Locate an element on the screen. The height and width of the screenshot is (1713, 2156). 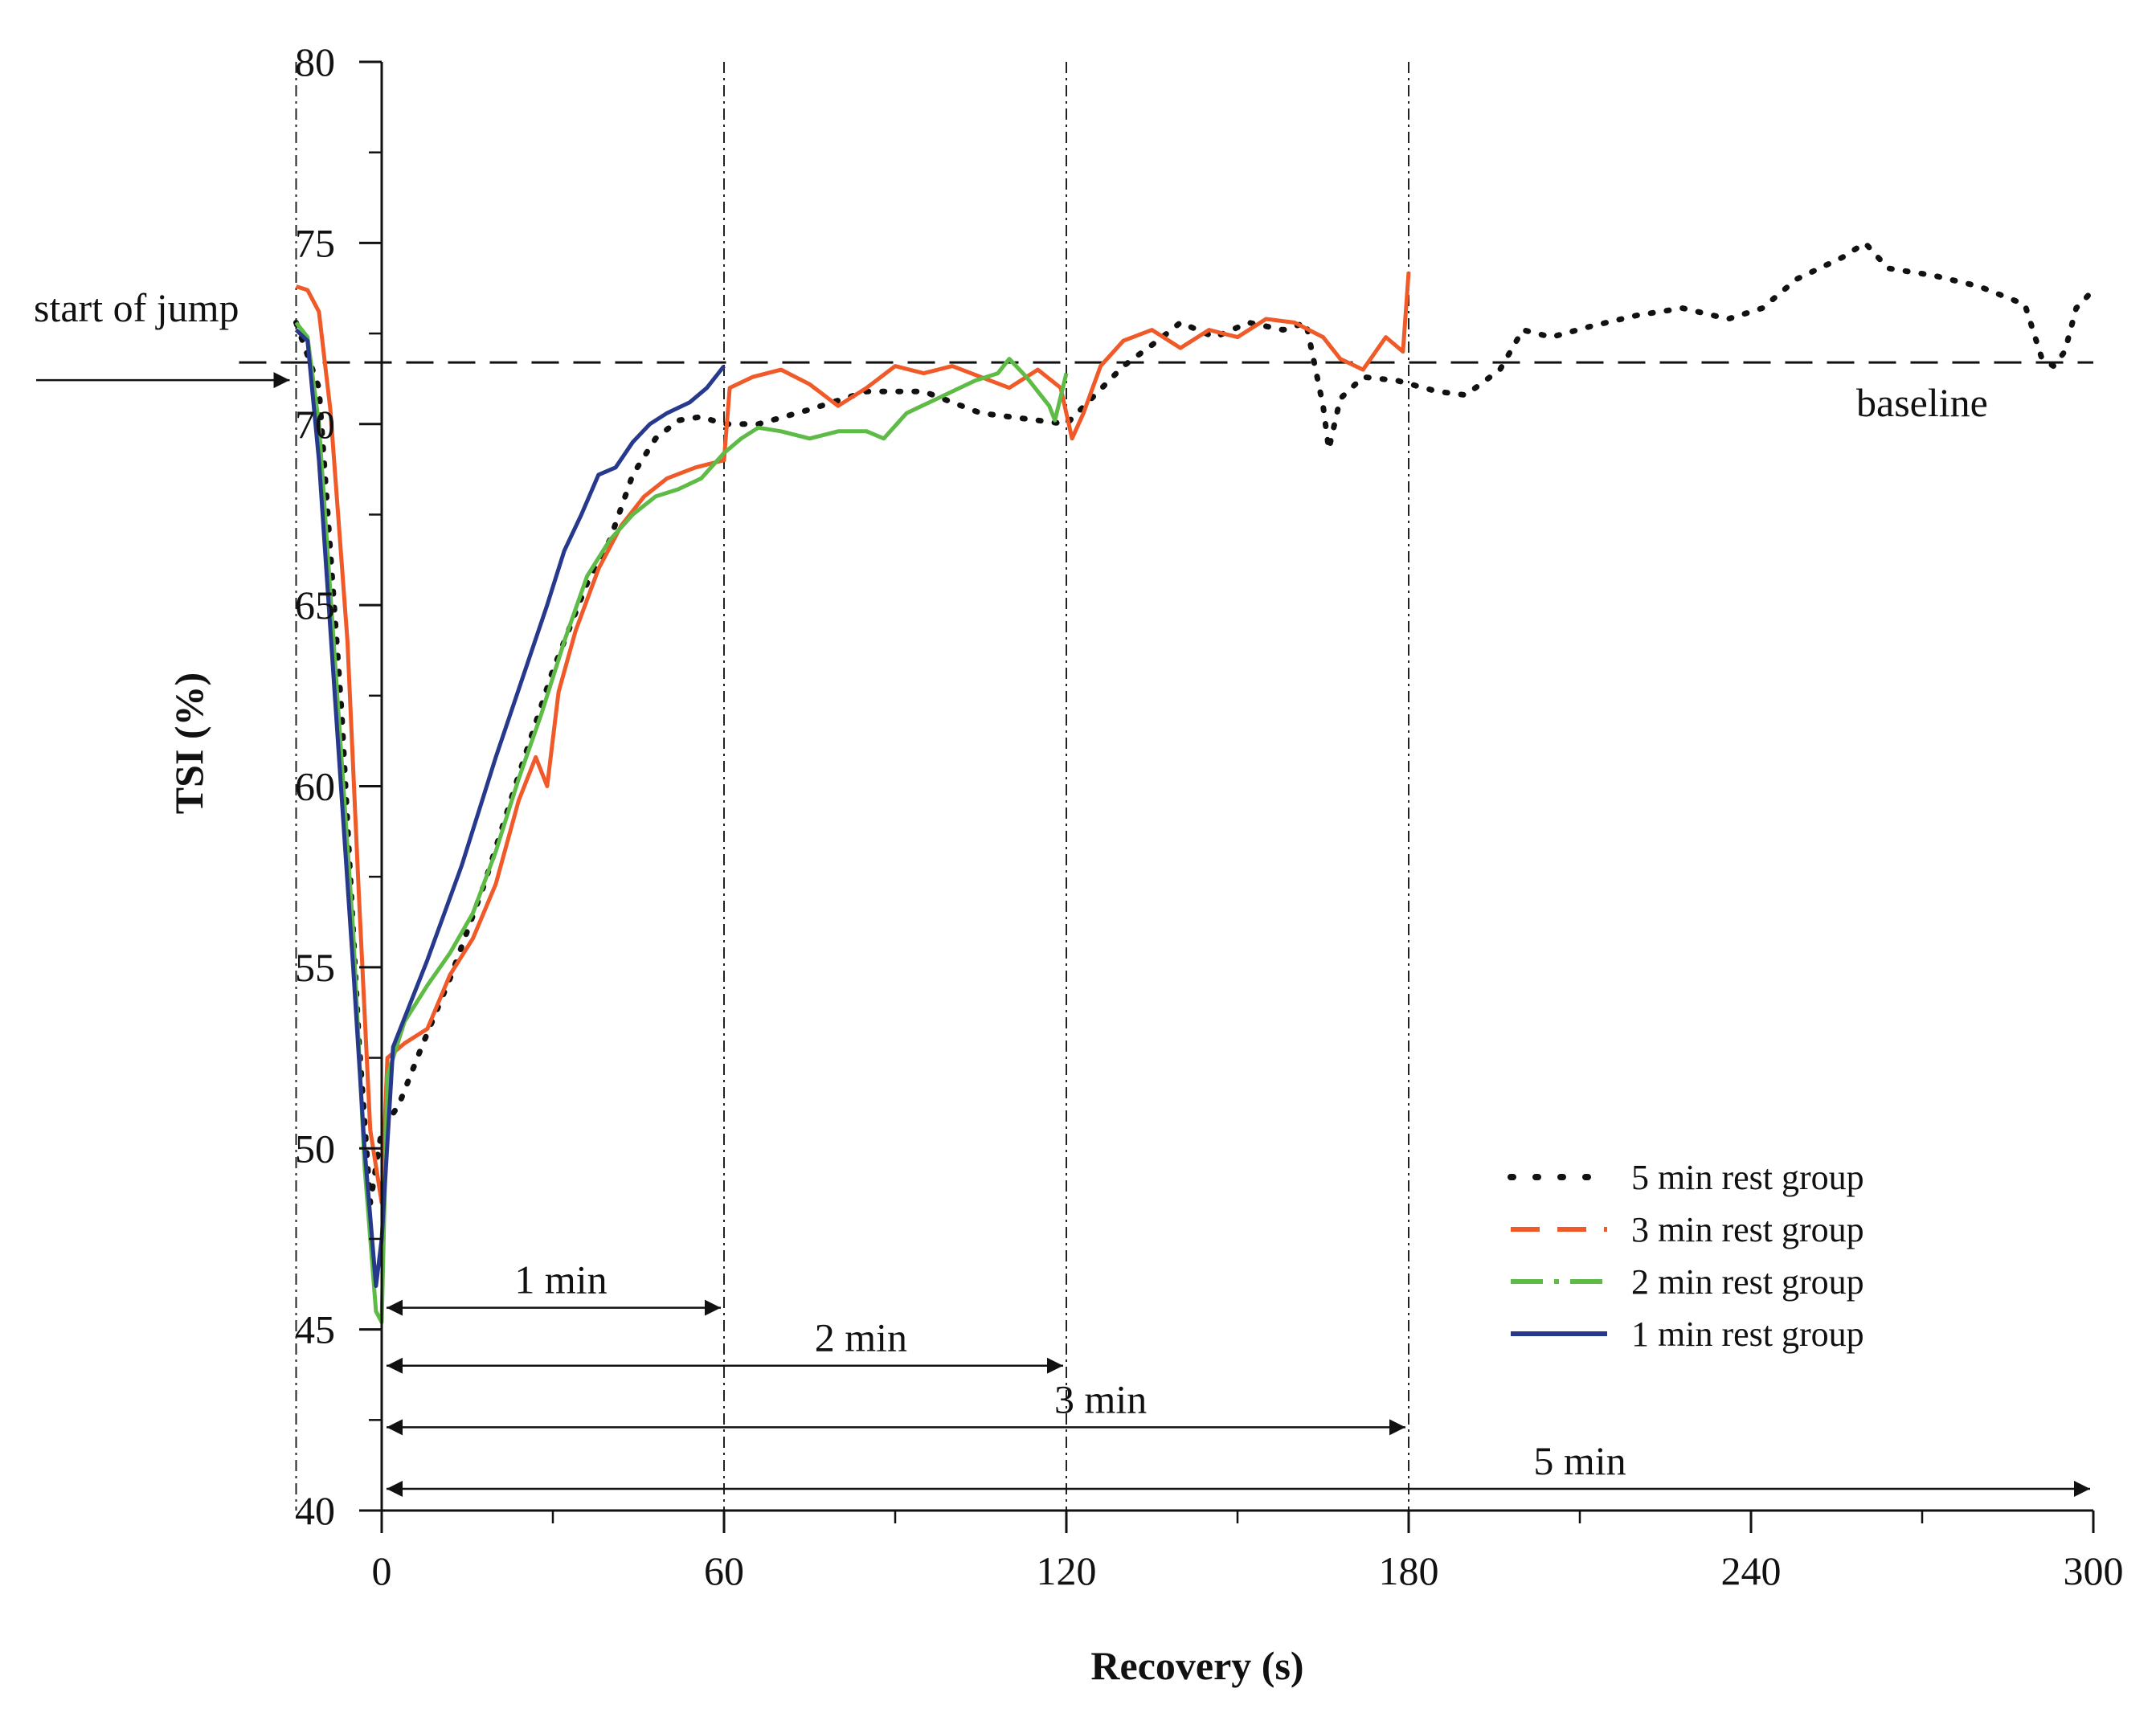
x-tick-label-5: 300 is located at coordinates (2094, 1570).